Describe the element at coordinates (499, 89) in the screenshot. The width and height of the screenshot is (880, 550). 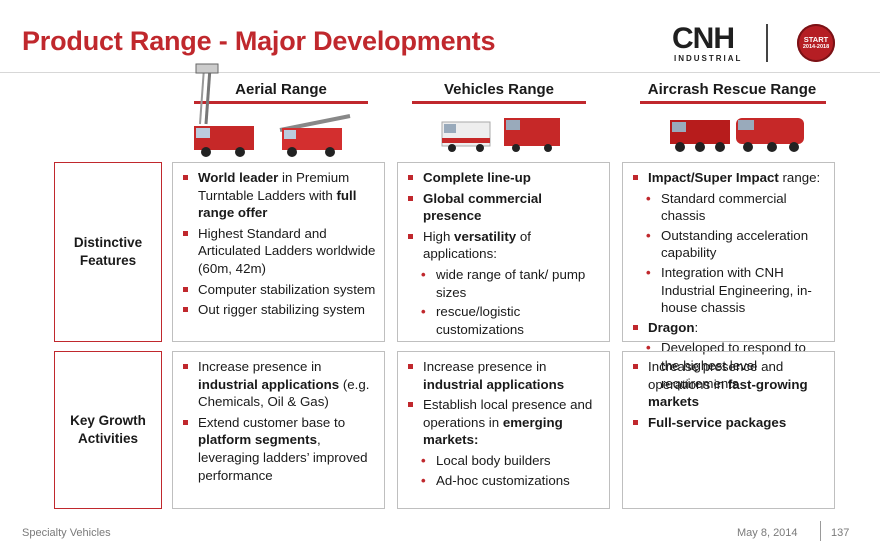
I see `column-header-vehicles: Vehicles Range` at that location.